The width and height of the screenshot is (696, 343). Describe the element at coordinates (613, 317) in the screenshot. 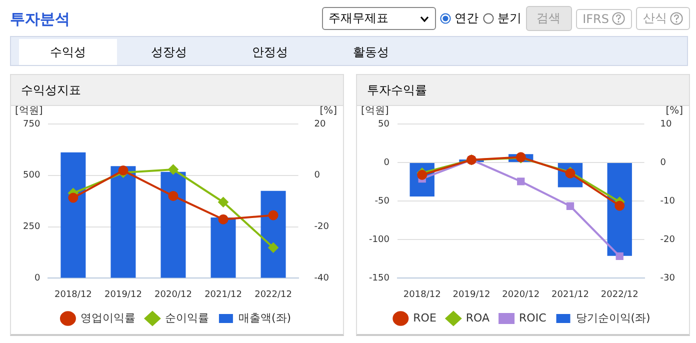

I see `legend-label: 당기순이익(좌)` at that location.